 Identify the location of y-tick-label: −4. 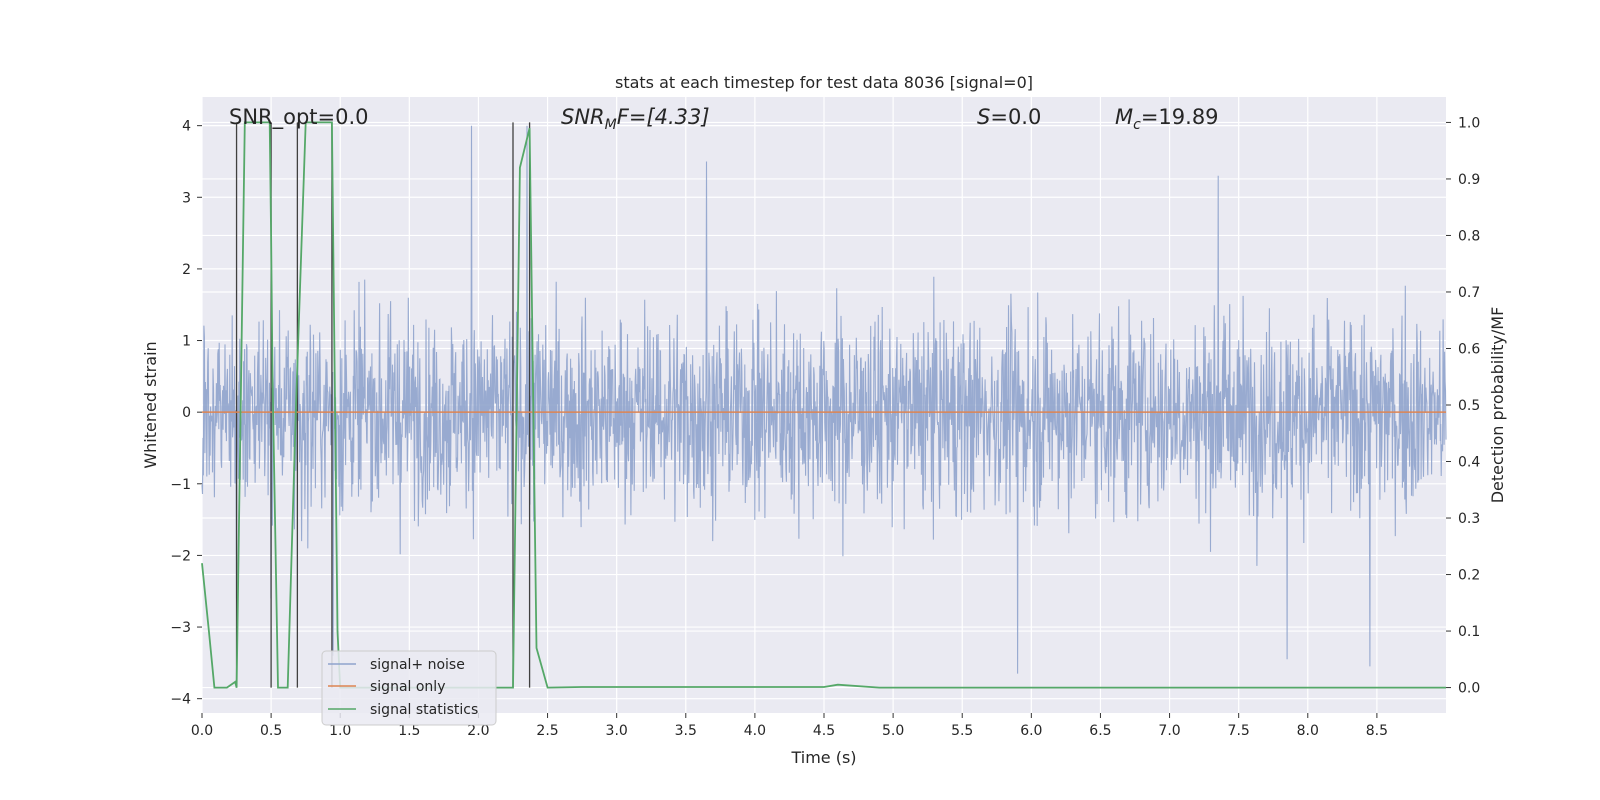
(180, 700).